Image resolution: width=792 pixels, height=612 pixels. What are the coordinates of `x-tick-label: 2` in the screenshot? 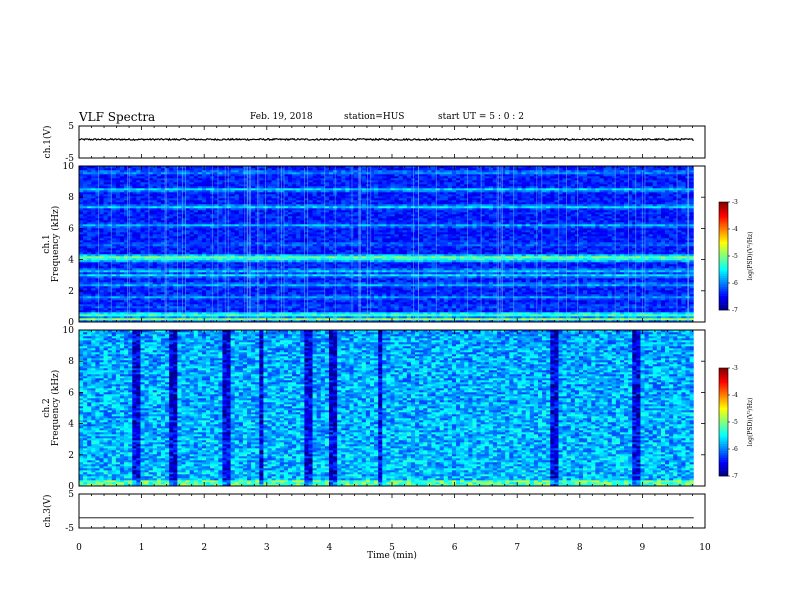 It's located at (204, 548).